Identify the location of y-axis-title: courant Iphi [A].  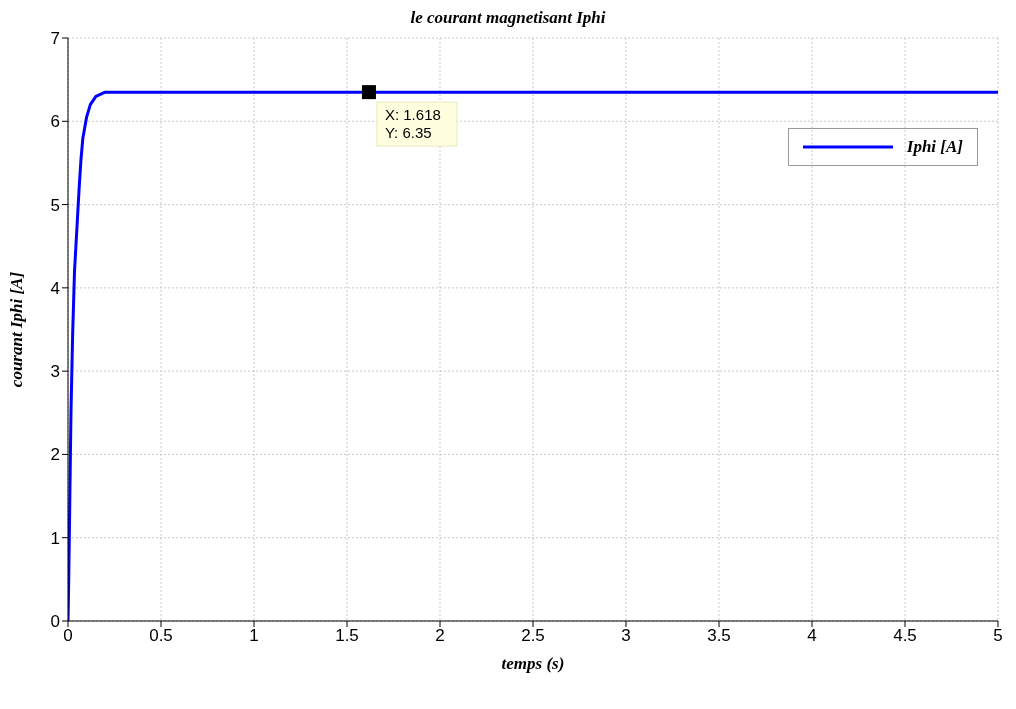
(17, 329).